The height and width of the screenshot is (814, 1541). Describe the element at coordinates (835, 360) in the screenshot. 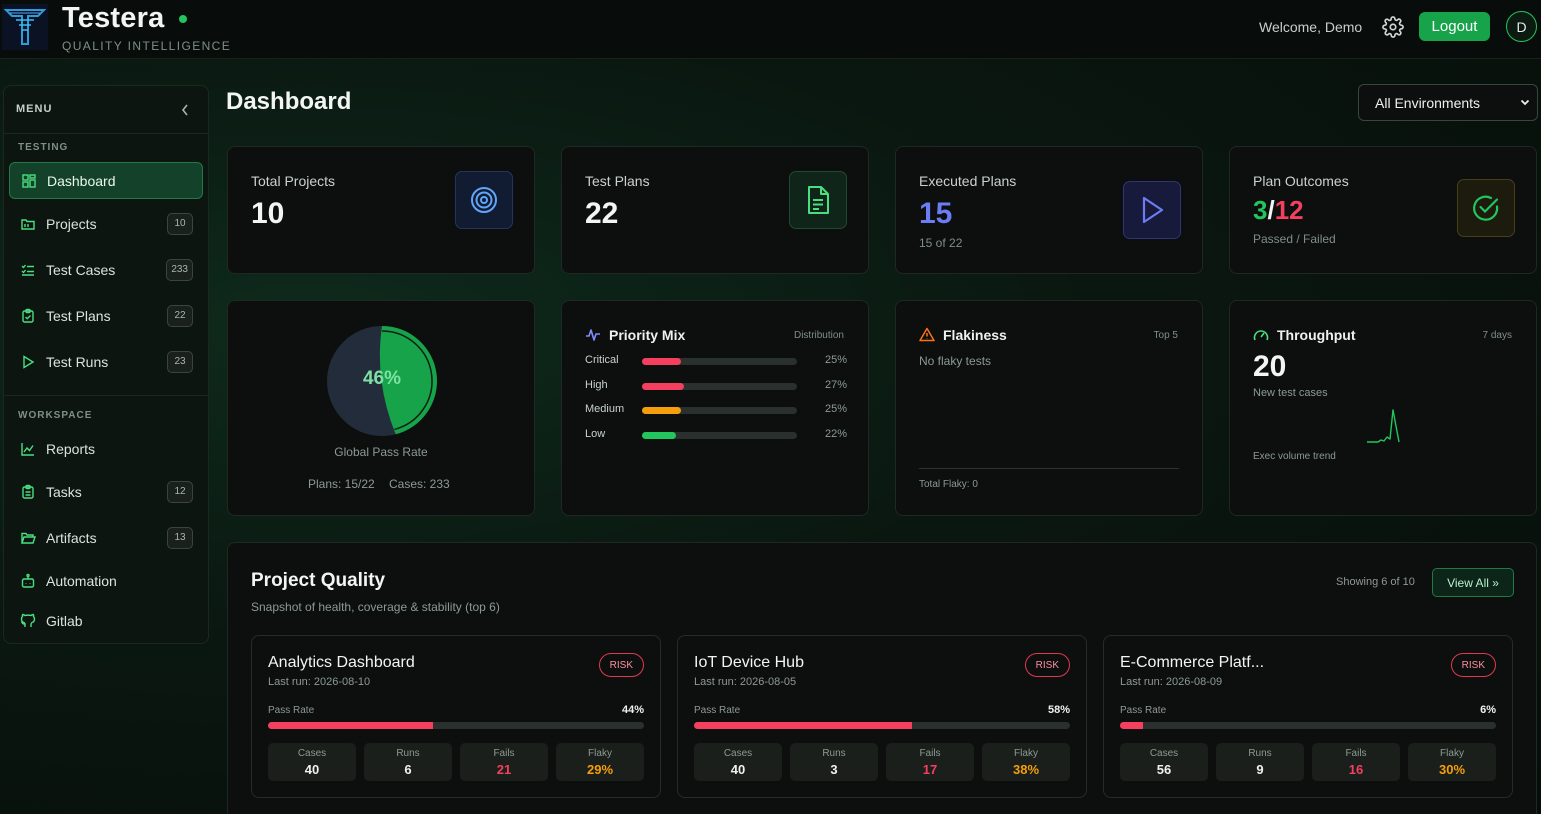

I see `priority-percent: 25%` at that location.